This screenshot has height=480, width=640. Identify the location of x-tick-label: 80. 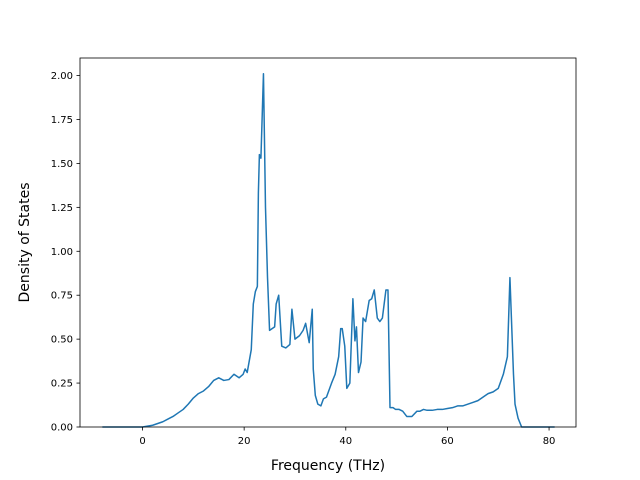
(549, 441).